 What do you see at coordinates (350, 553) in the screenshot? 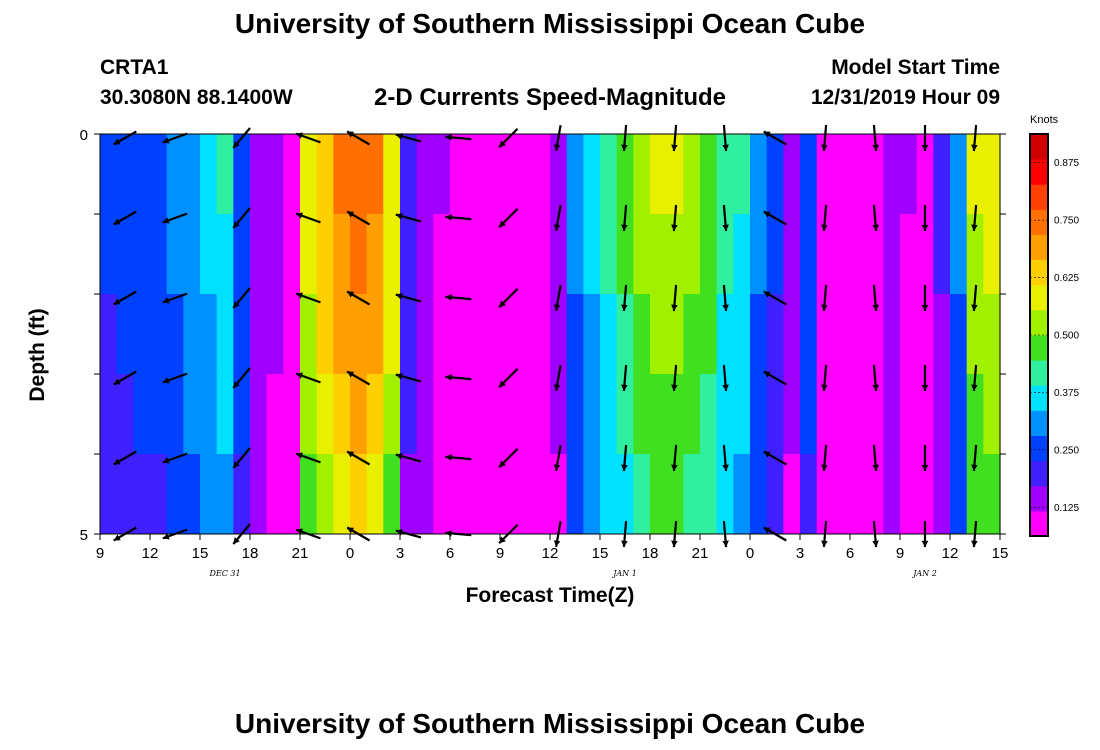
I see `x-tick-label: 0` at bounding box center [350, 553].